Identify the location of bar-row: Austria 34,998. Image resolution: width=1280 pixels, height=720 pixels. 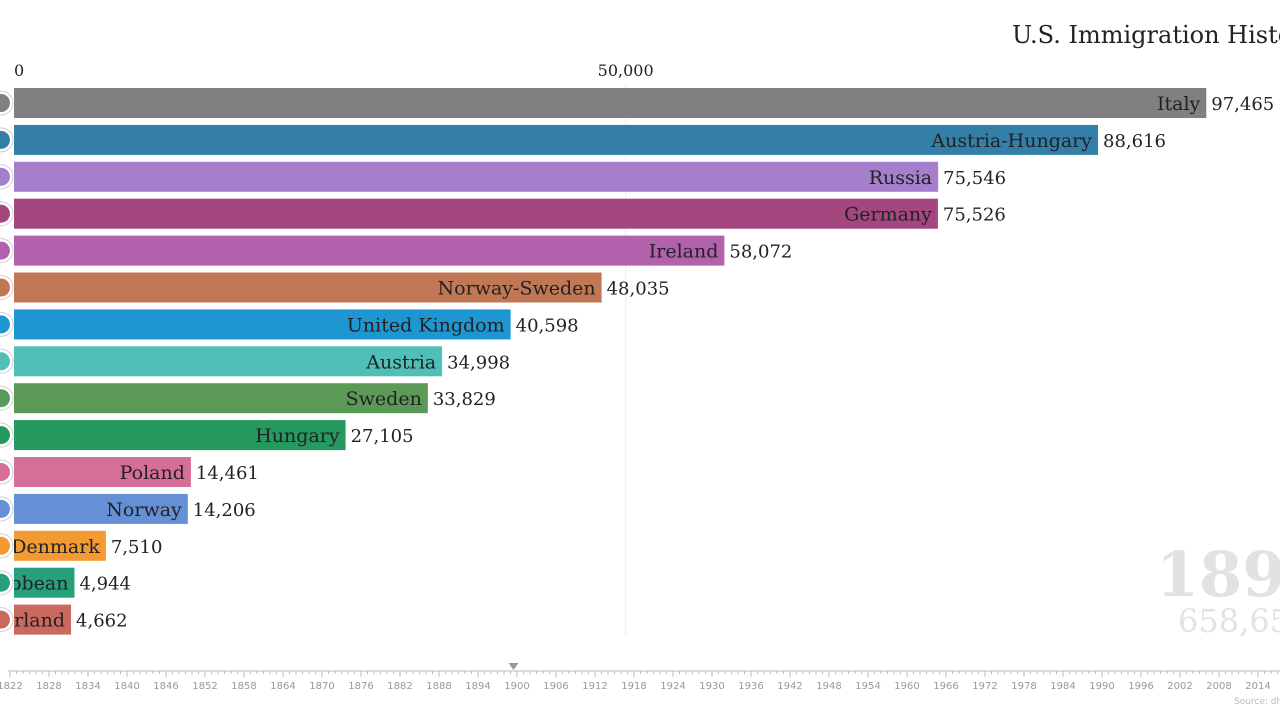
(255, 361).